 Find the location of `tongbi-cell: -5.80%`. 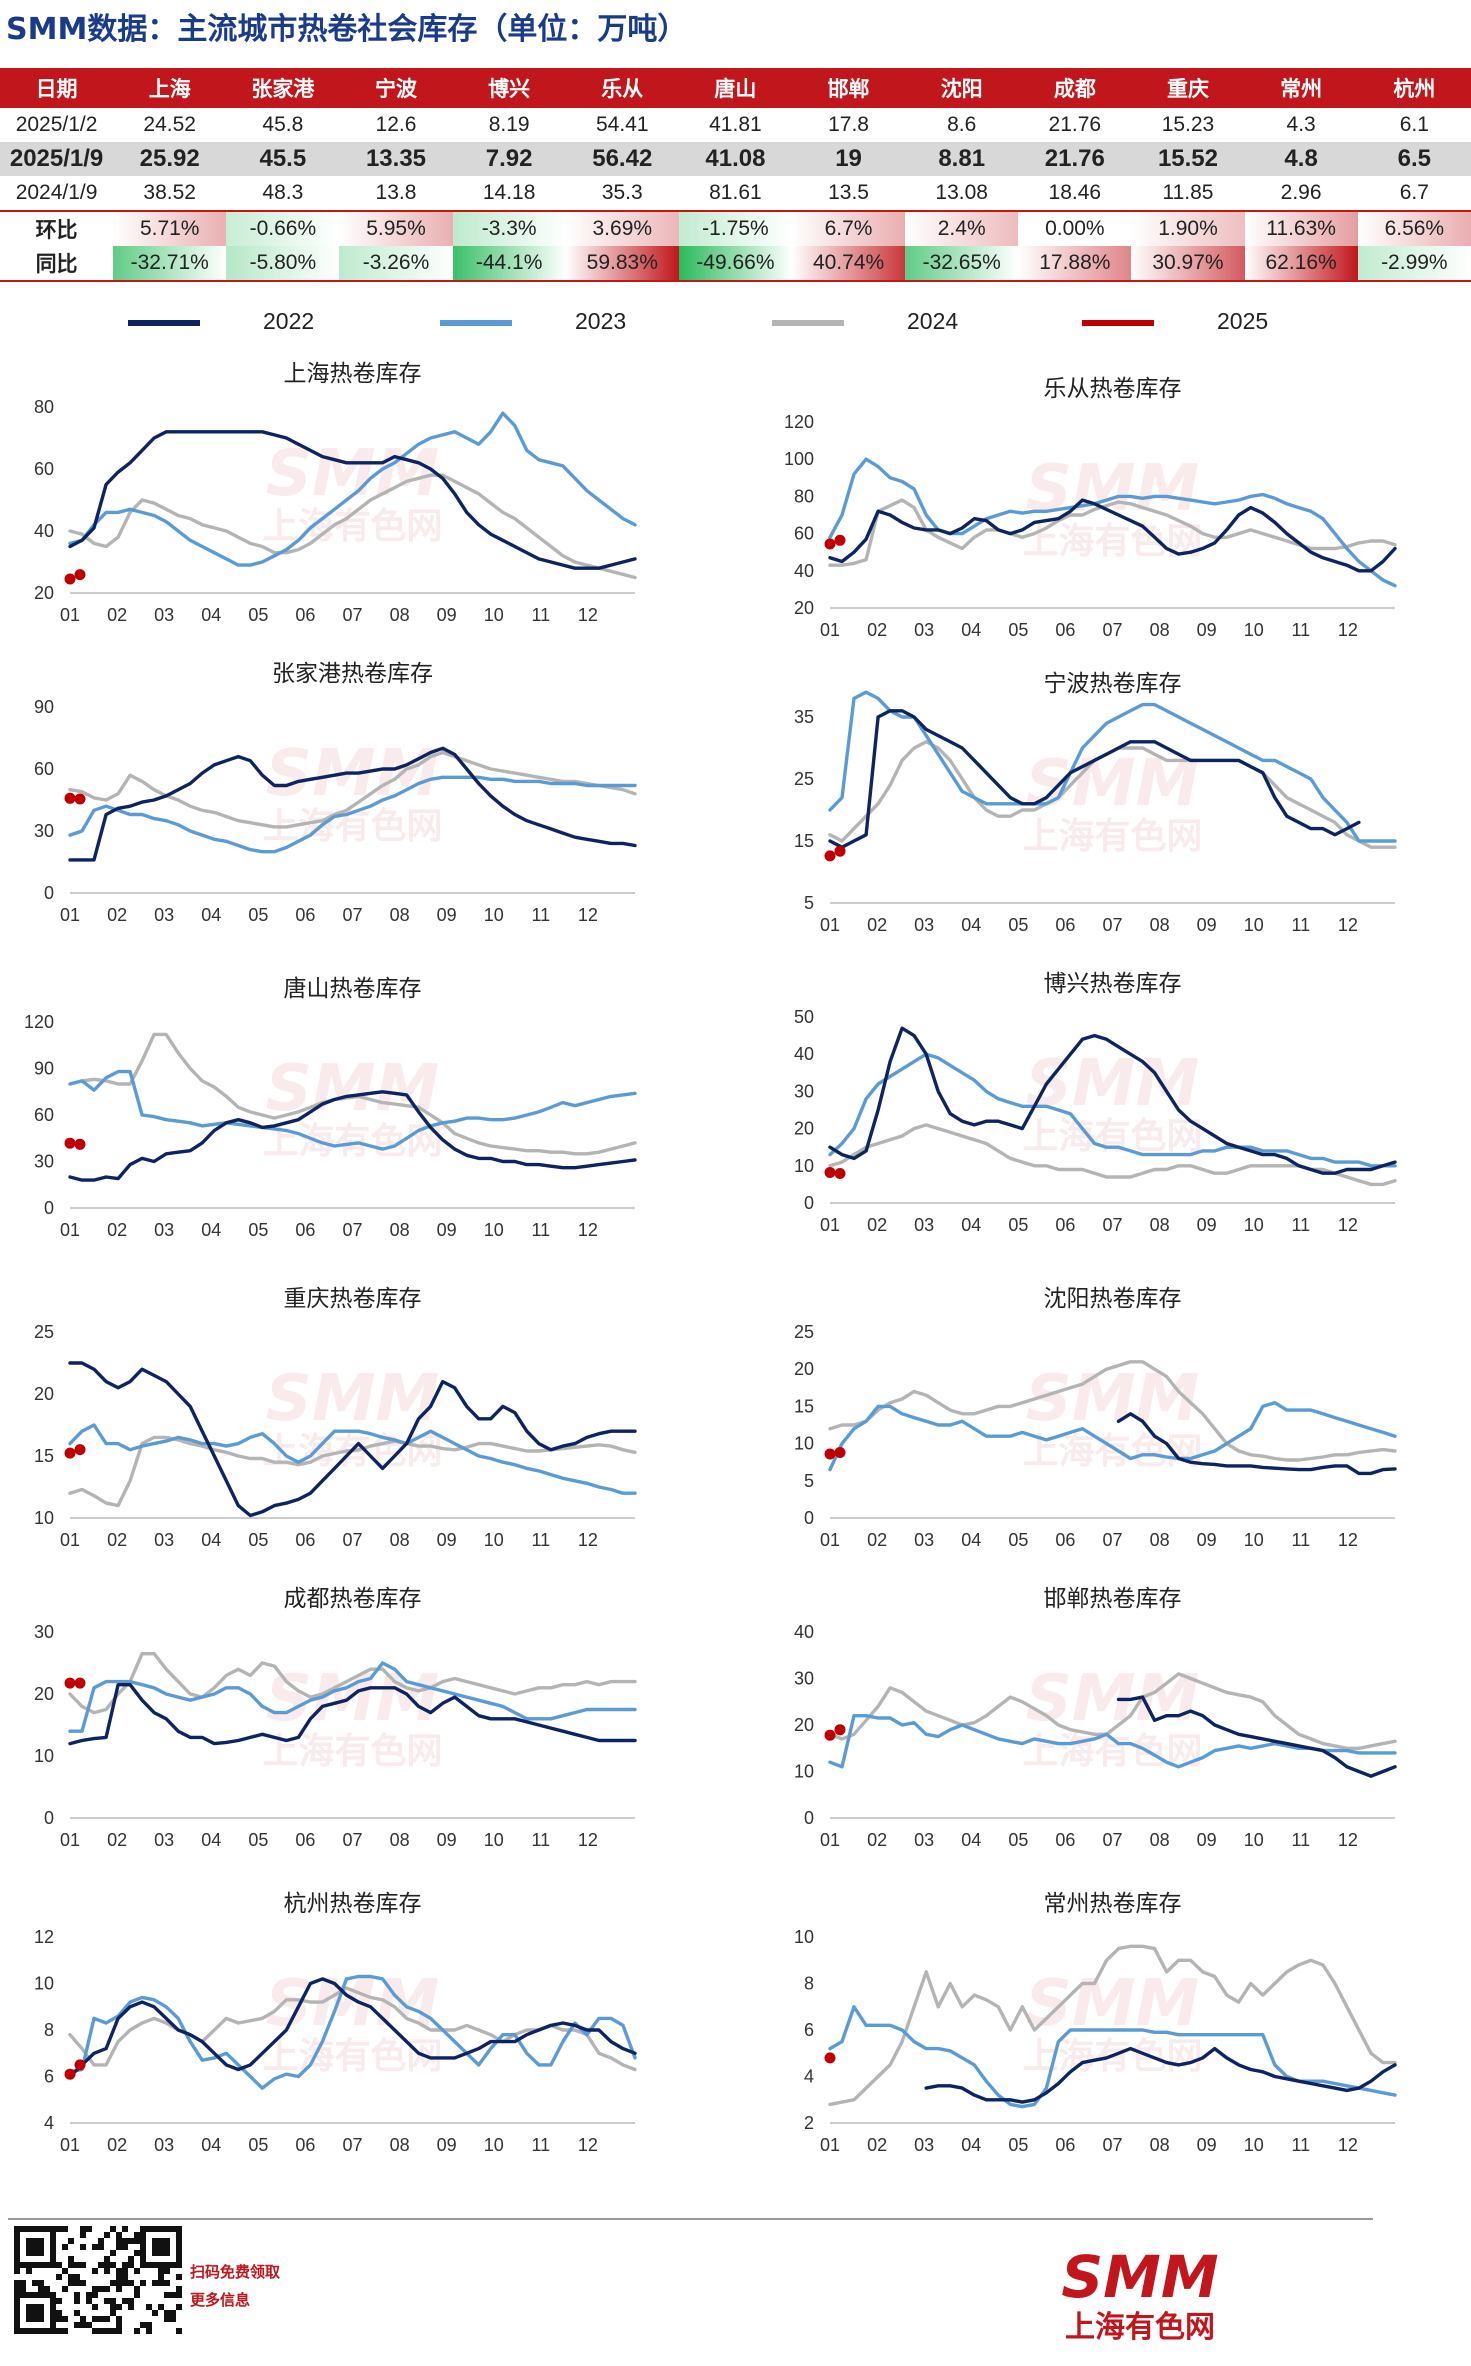

tongbi-cell: -5.80% is located at coordinates (283, 264).